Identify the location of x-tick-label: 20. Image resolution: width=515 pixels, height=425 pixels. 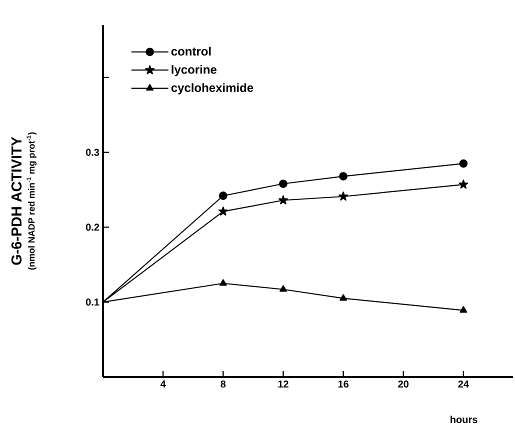
(403, 384).